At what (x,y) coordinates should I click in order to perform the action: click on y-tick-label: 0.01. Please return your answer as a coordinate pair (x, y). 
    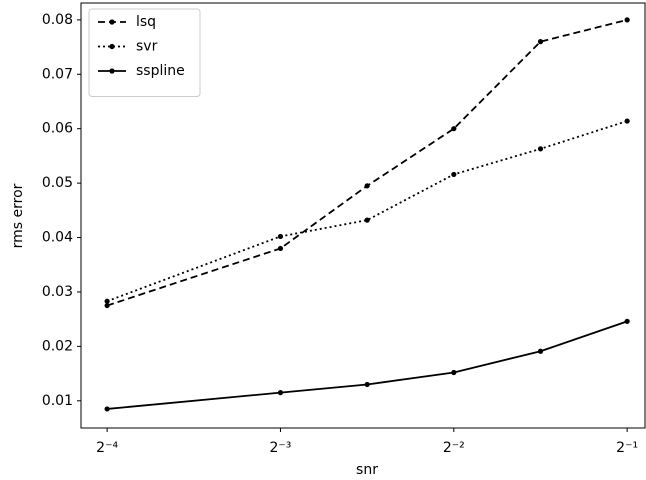
    Looking at the image, I should click on (57, 401).